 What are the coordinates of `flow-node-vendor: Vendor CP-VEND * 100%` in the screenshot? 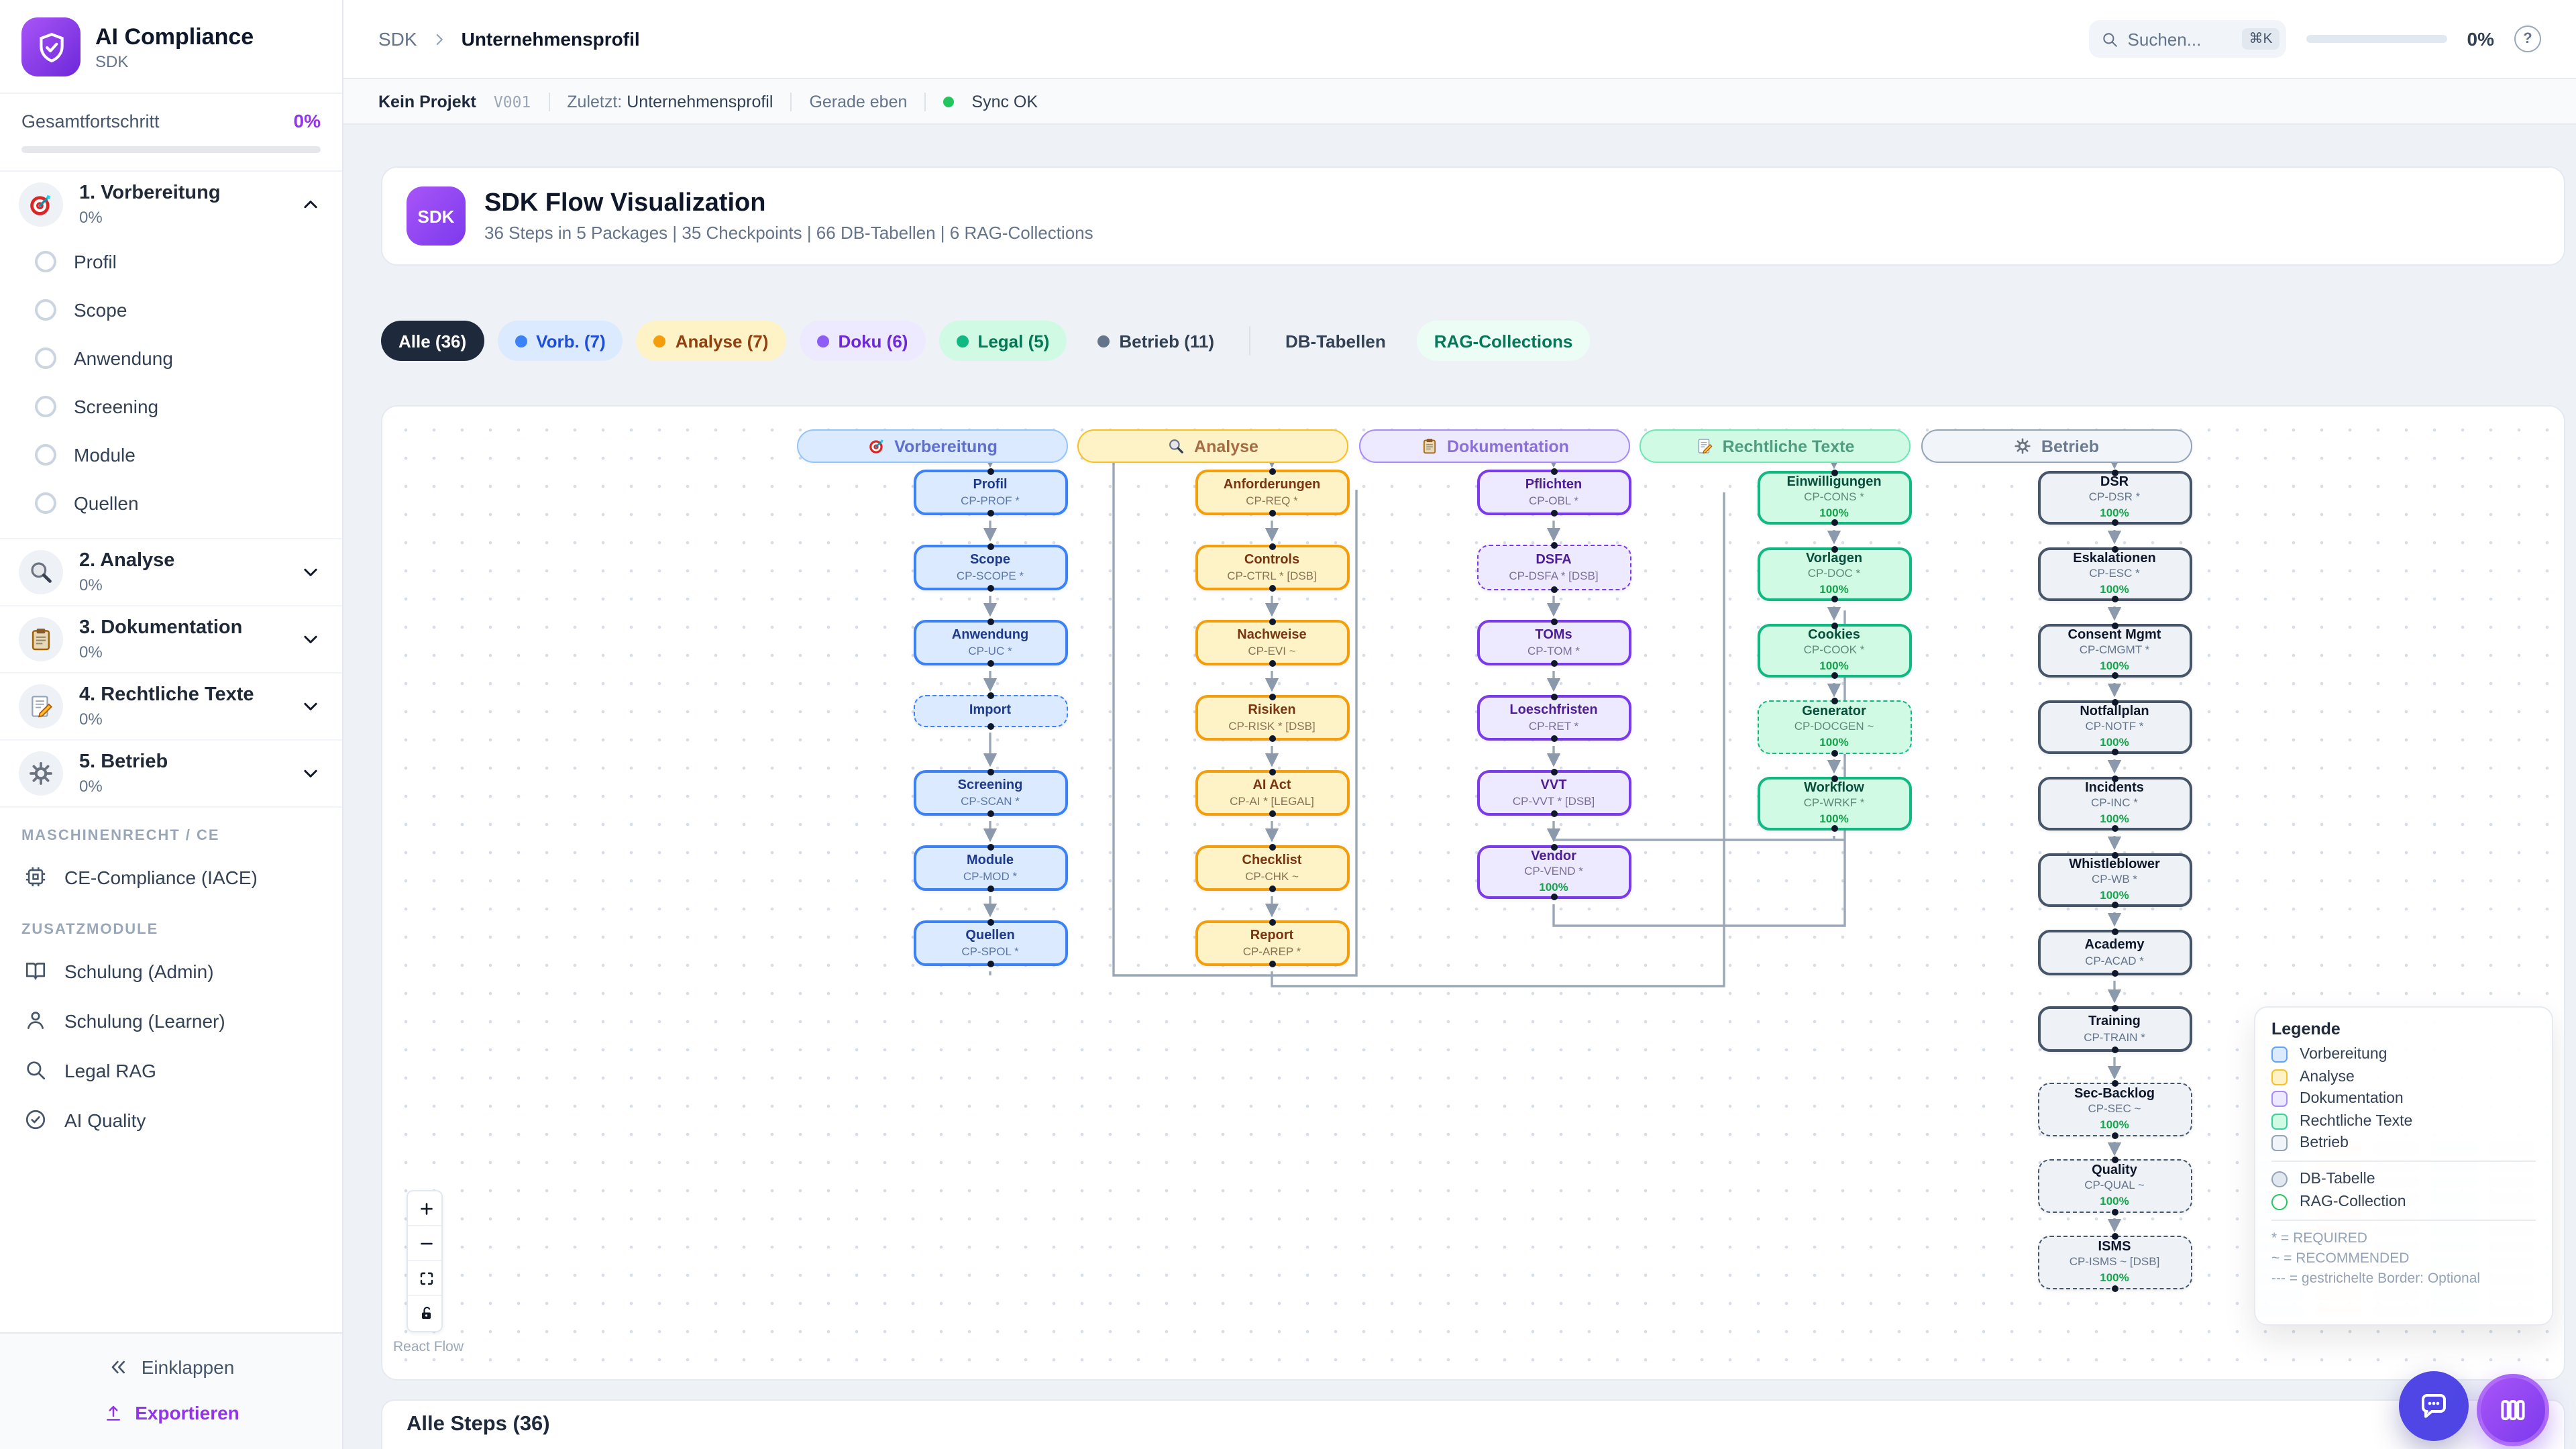 It's located at (1554, 872).